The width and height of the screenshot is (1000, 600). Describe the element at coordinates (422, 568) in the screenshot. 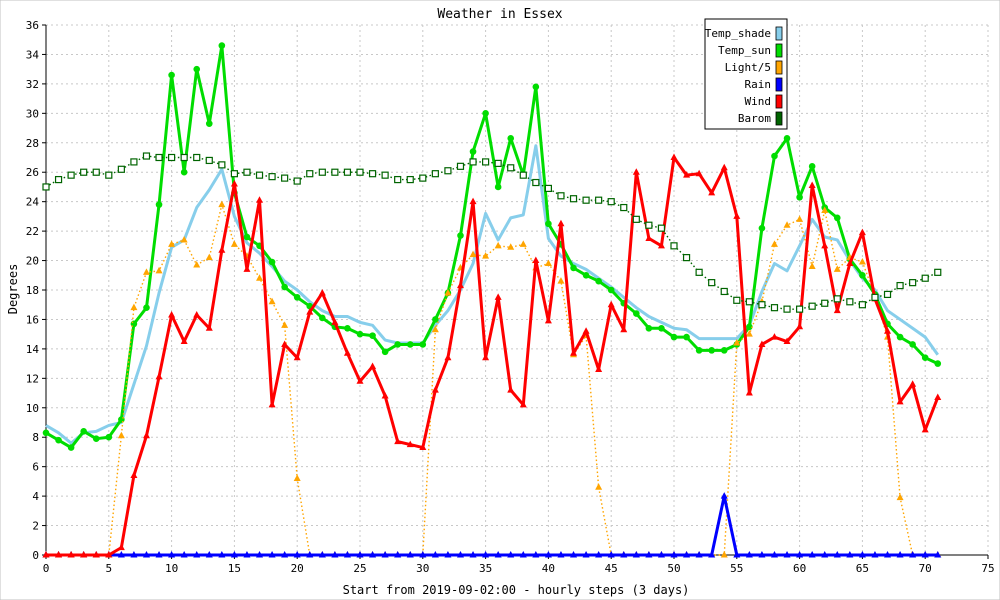

I see `x-tick-label: 30` at that location.